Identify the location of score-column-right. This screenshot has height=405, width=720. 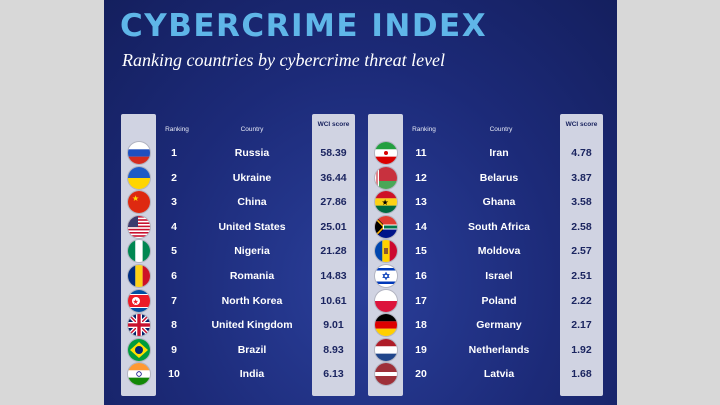
(581, 255).